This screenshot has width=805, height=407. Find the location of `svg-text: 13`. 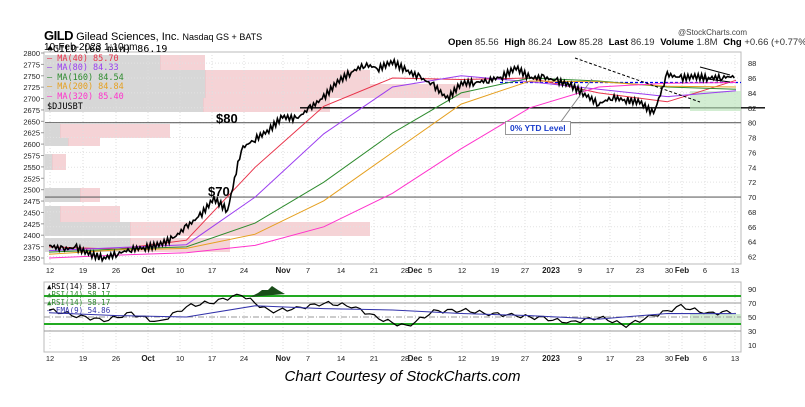

svg-text: 13 is located at coordinates (735, 358).